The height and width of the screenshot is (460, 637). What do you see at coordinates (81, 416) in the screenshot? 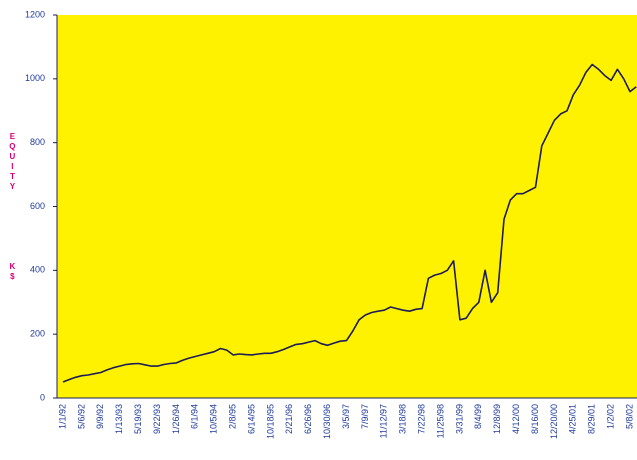
I see `x-tick-label: 5/6/92` at bounding box center [81, 416].